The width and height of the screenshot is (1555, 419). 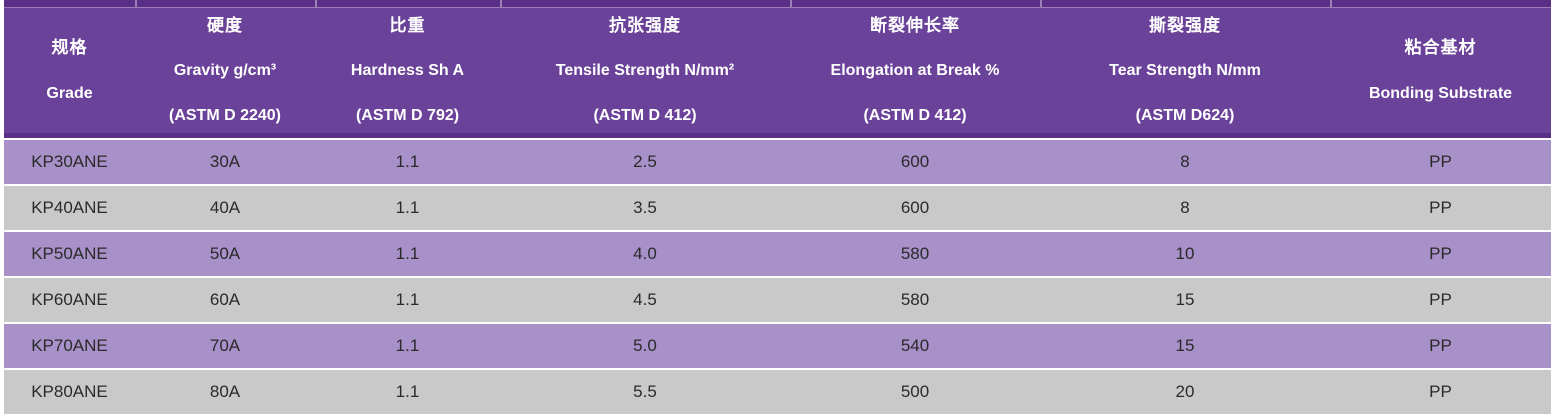 I want to click on header-label-zh: 规格, so click(x=69, y=47).